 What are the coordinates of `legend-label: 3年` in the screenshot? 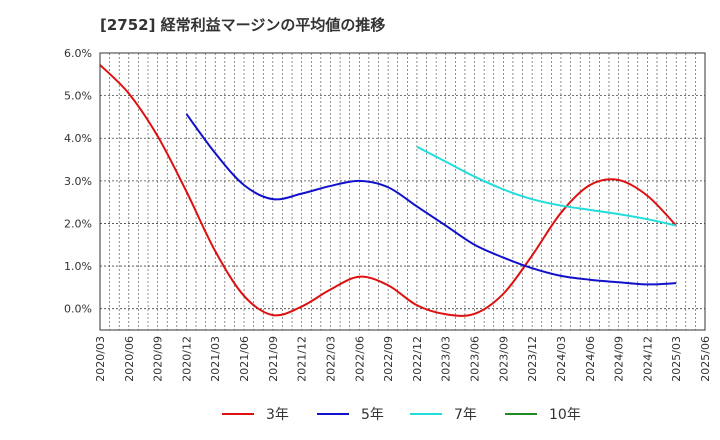 It's located at (277, 415).